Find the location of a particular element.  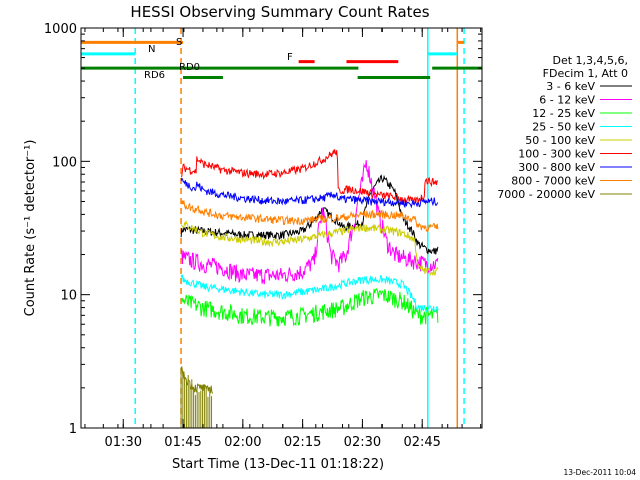

legend-entry: 7000 - 20000 keV is located at coordinates (546, 194).